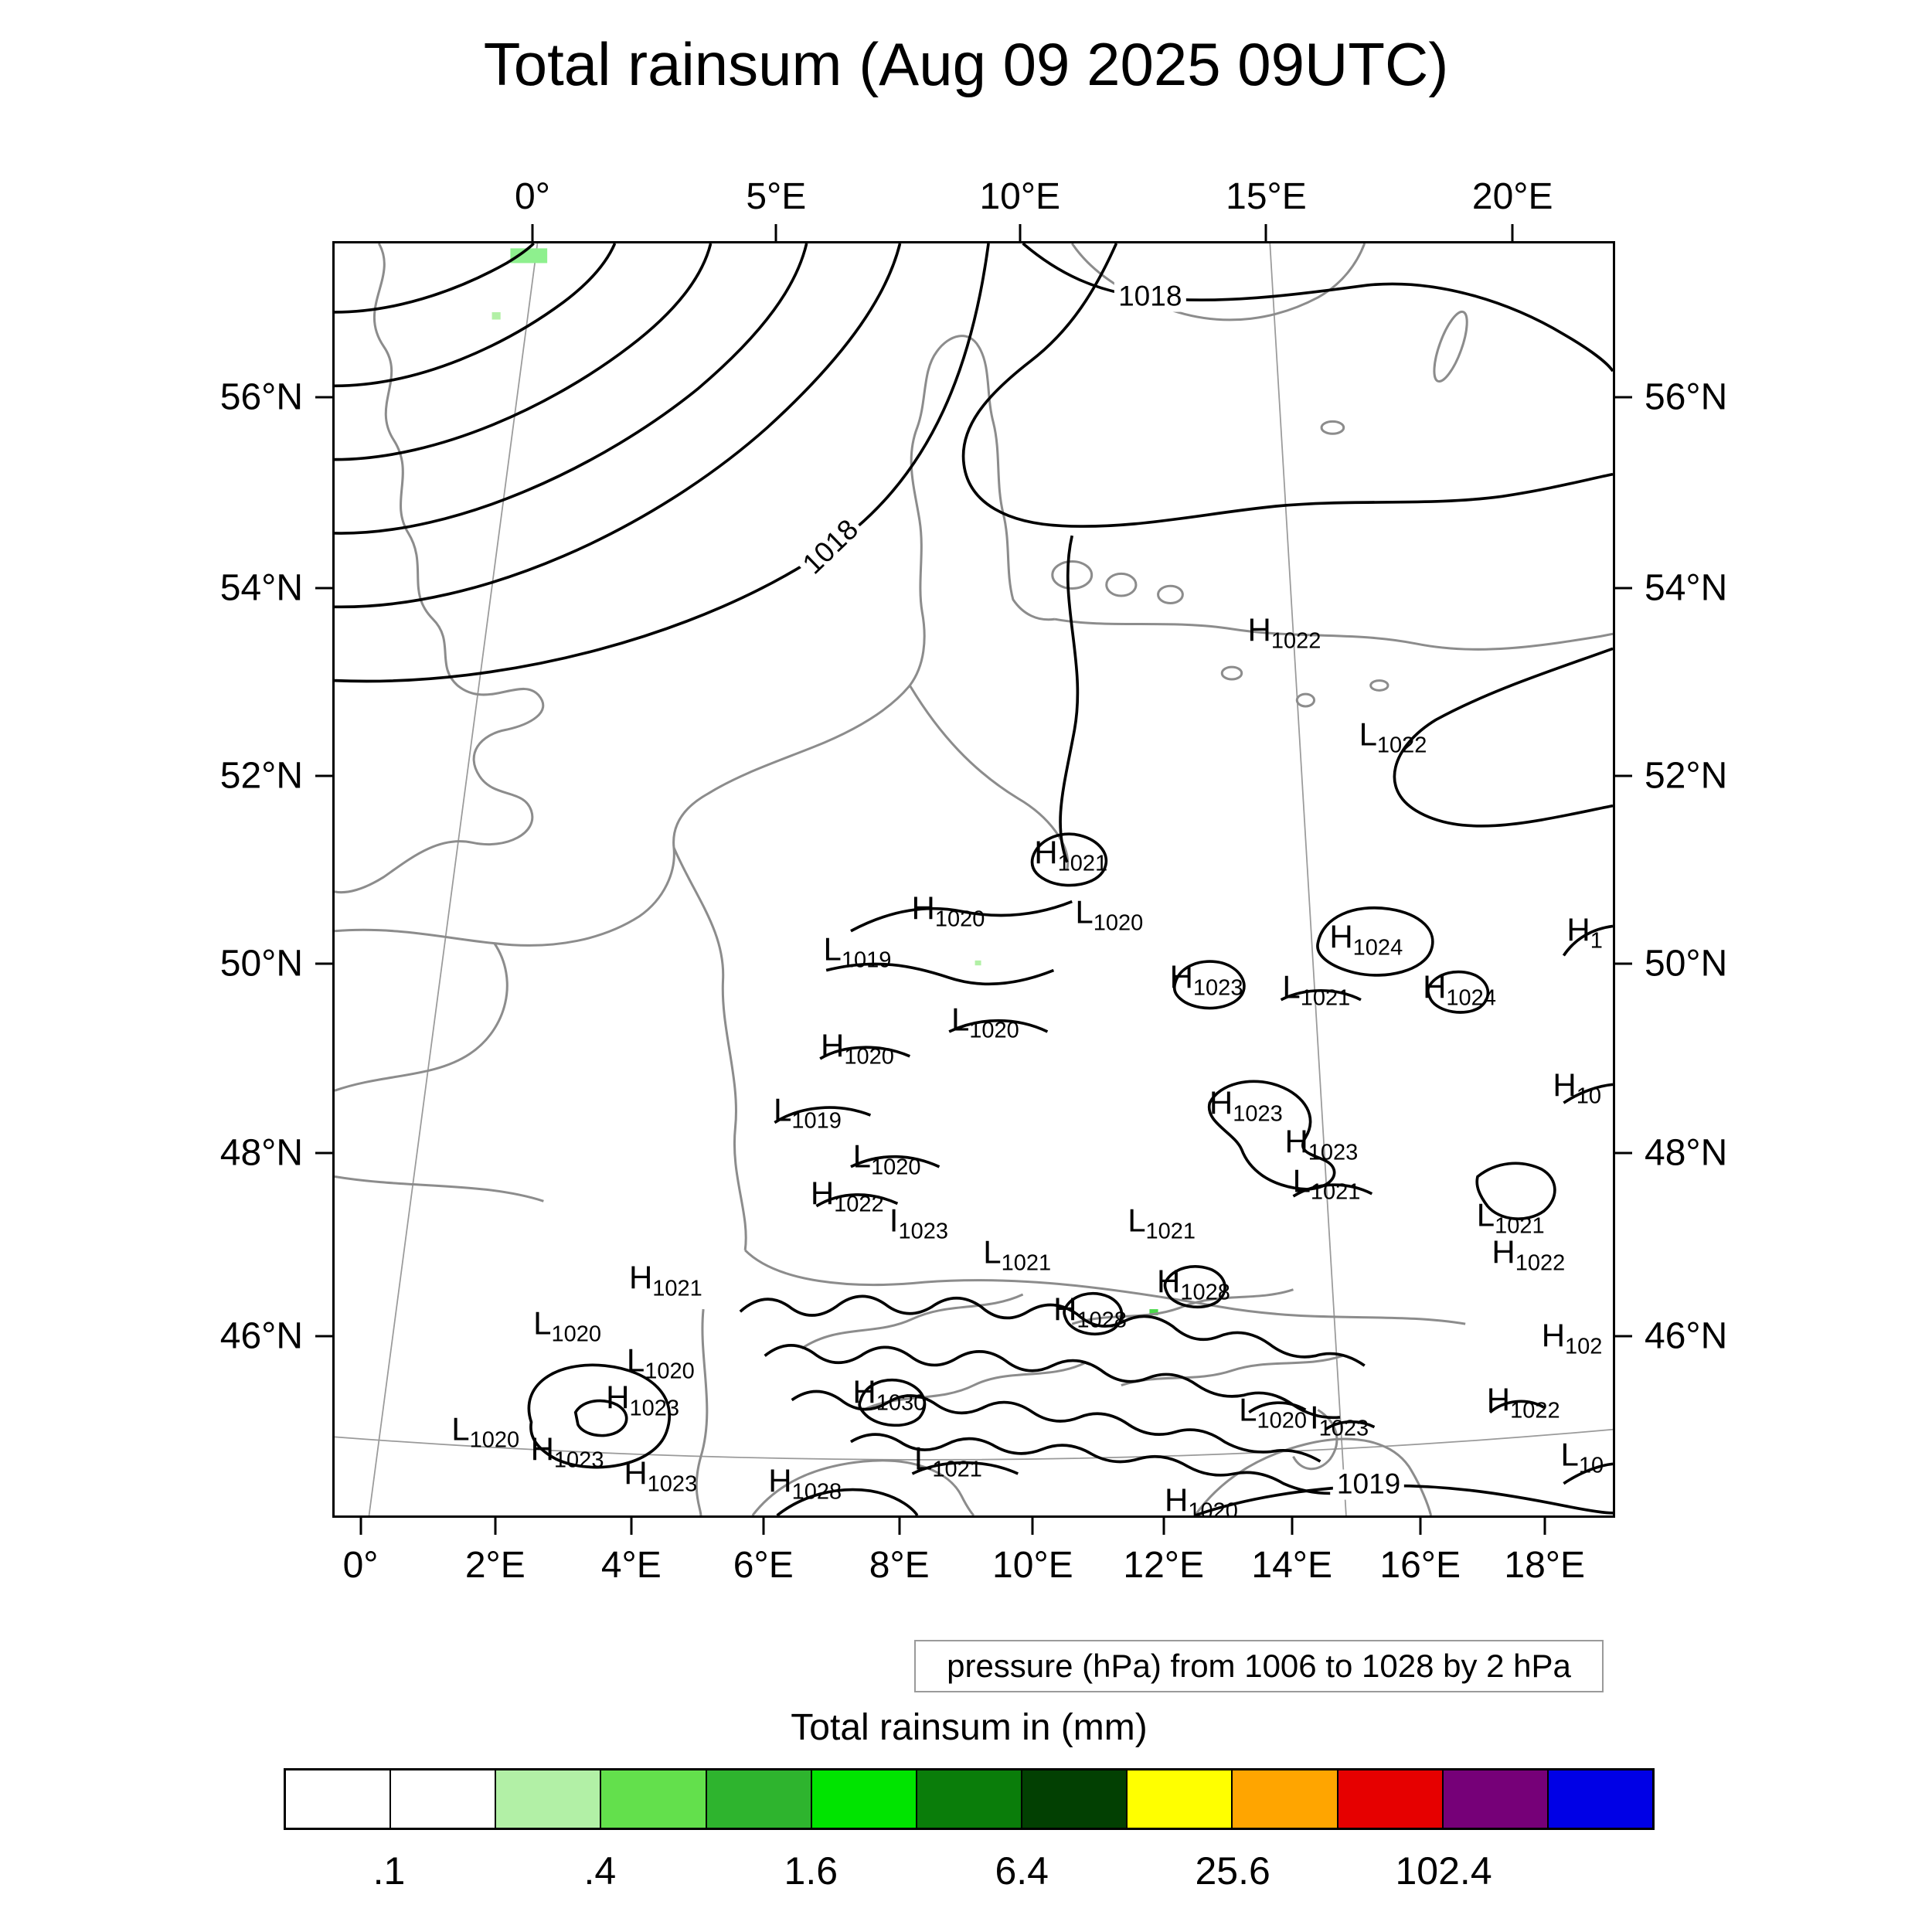  Describe the element at coordinates (1577, 1087) in the screenshot. I see `pressure-center-label: H10` at that location.